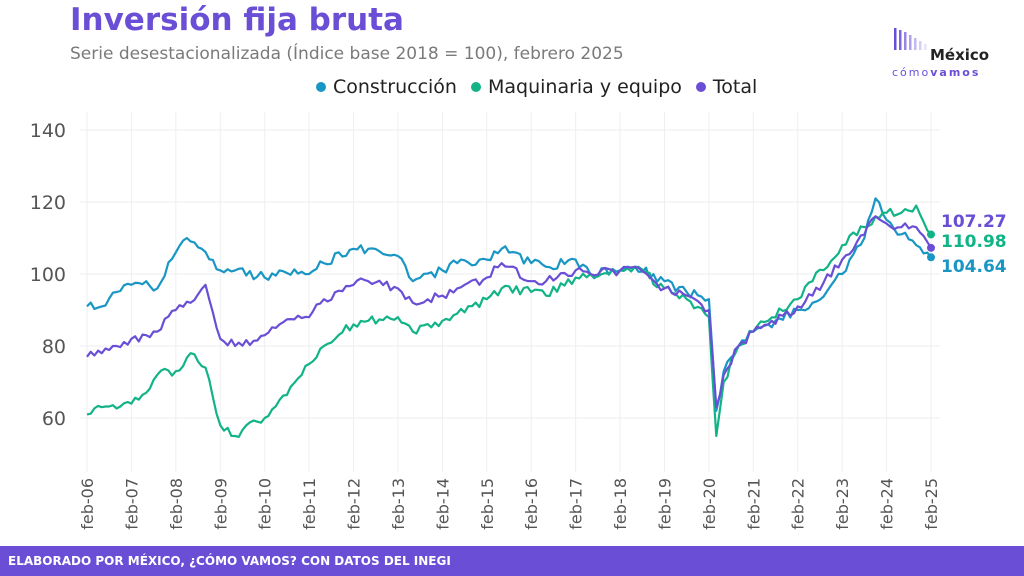  Describe the element at coordinates (931, 504) in the screenshot. I see `x-tick-label: feb-25` at that location.